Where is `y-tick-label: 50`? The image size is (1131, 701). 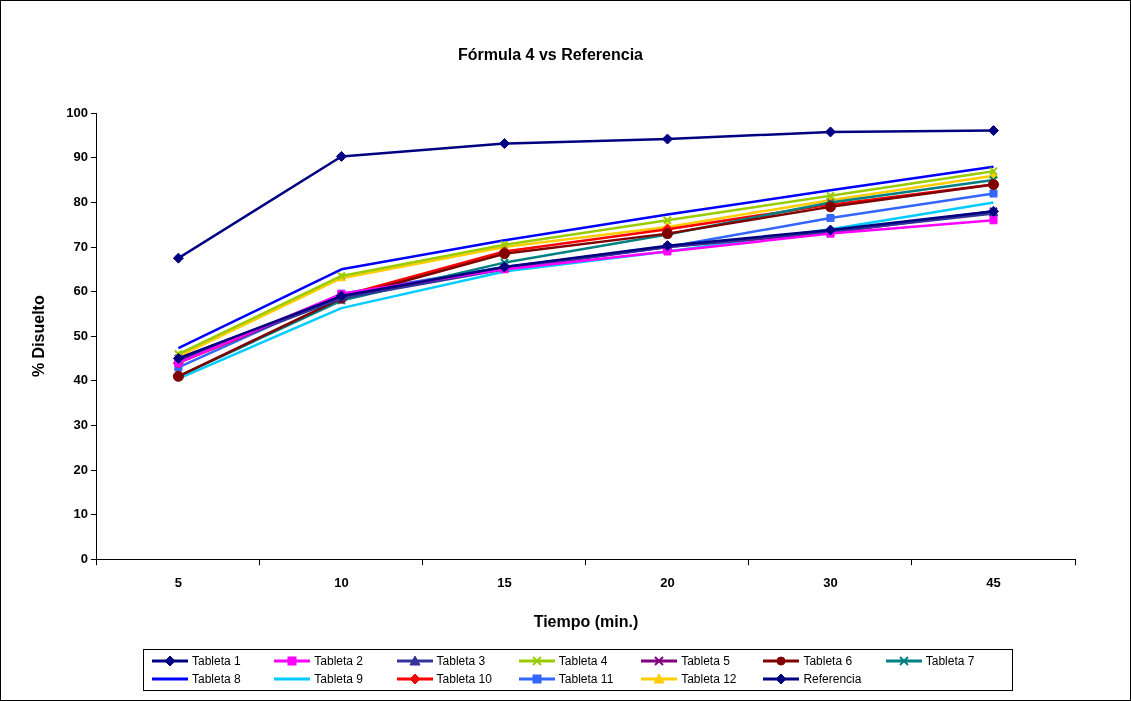
y-tick-label: 50 is located at coordinates (80, 335).